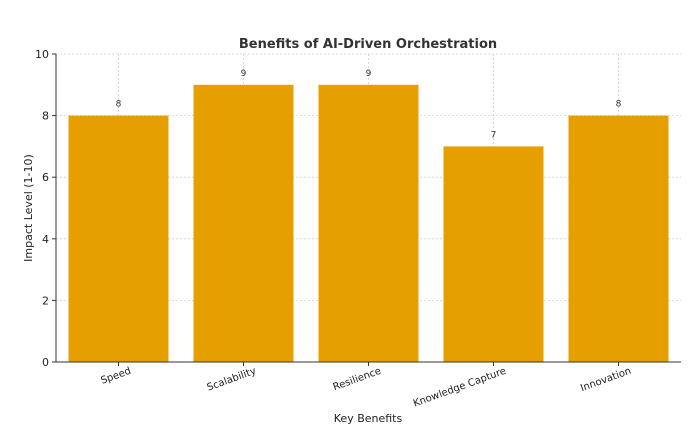  What do you see at coordinates (460, 388) in the screenshot?
I see `x-tick-label: Knowledge Capture` at bounding box center [460, 388].